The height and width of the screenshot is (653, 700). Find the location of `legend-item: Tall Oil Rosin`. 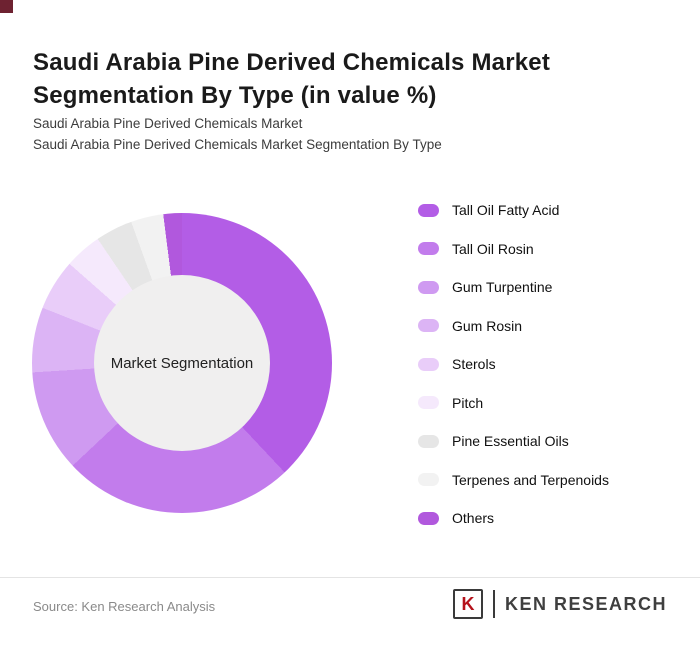

legend-item: Tall Oil Rosin is located at coordinates (513, 249).